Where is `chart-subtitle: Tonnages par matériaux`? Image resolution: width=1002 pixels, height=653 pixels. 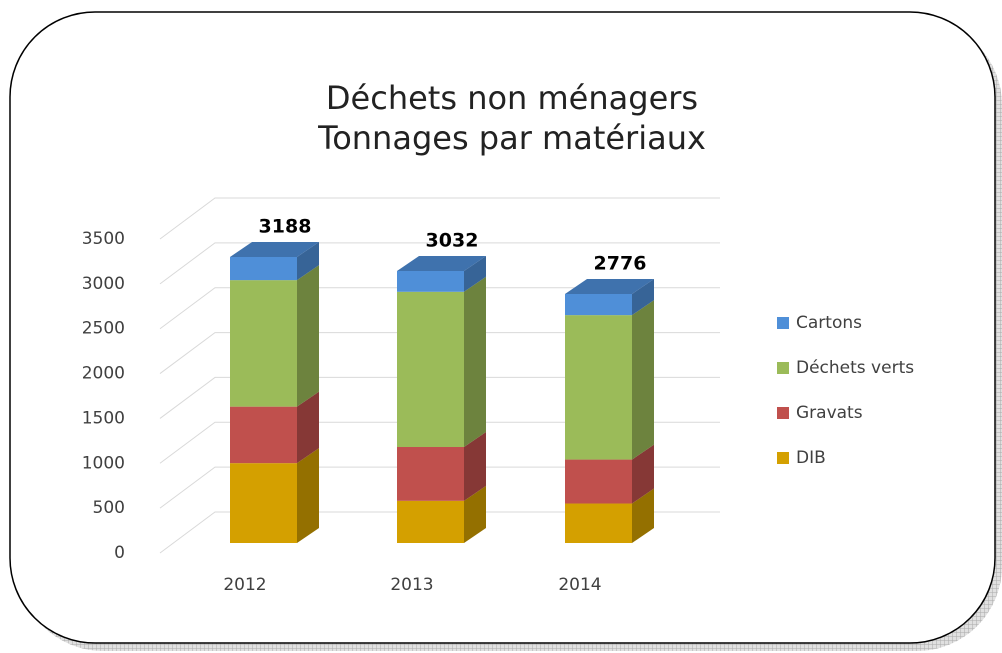 chart-subtitle: Tonnages par matériaux is located at coordinates (511, 138).